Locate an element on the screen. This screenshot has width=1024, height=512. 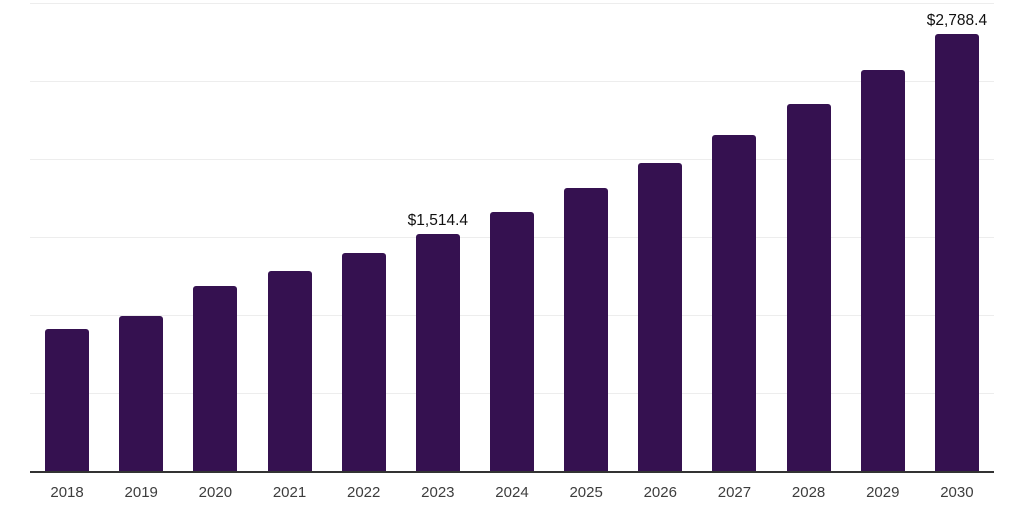
chart-bar-2019 is located at coordinates (141, 393).